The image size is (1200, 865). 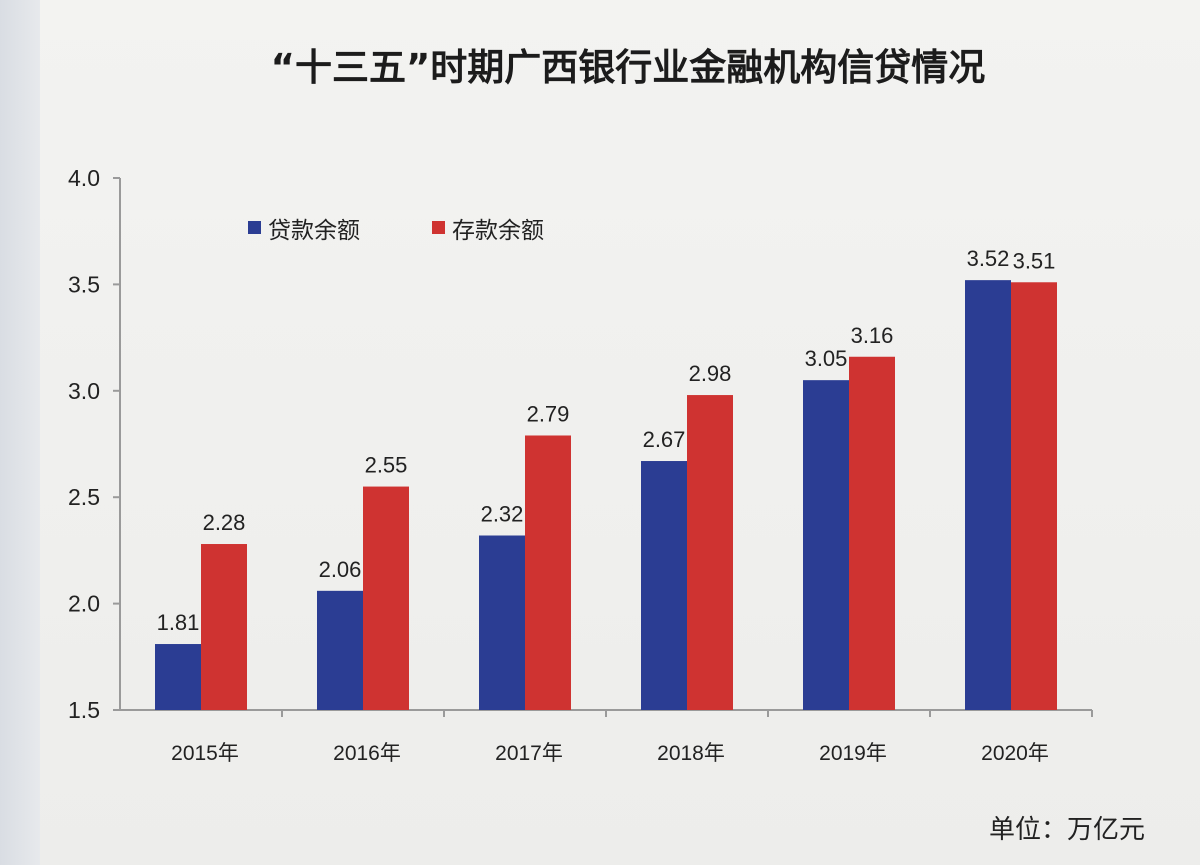 What do you see at coordinates (710, 373) in the screenshot?
I see `data-label: 2.98` at bounding box center [710, 373].